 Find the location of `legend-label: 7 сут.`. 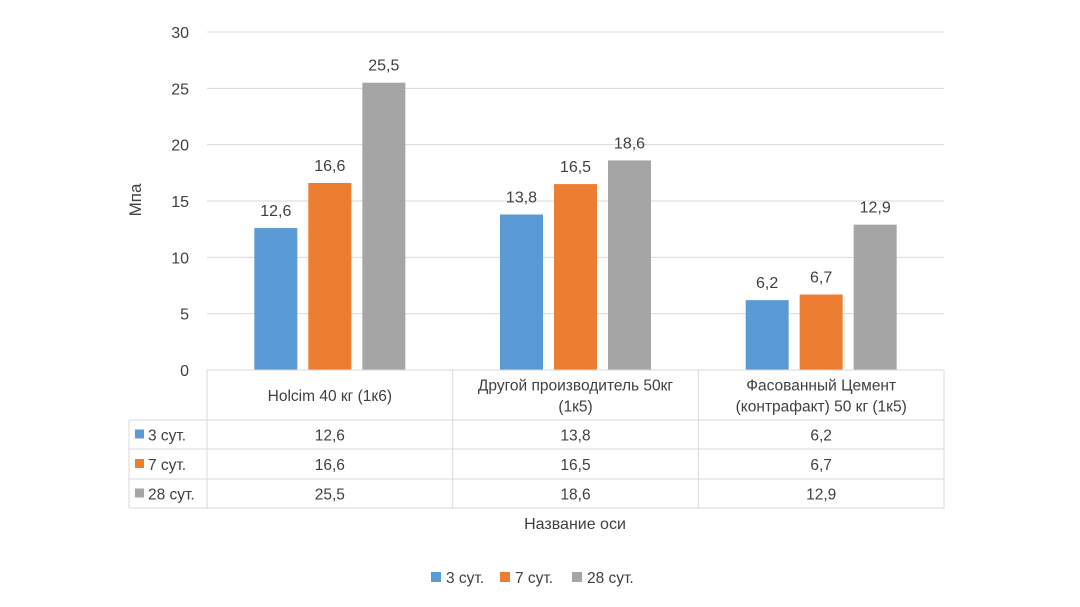

legend-label: 7 сут. is located at coordinates (534, 578).